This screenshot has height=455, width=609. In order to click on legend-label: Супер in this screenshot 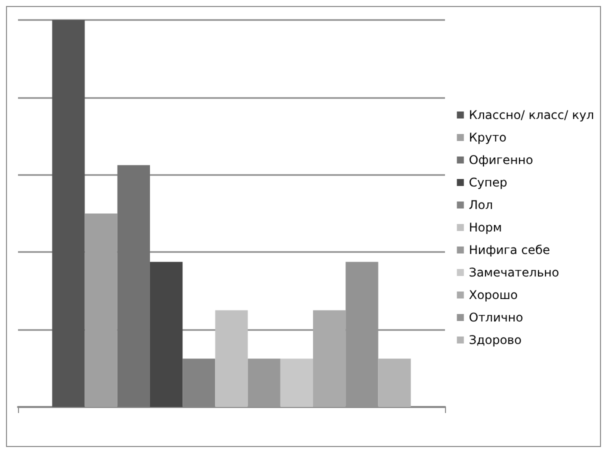, I will do `click(488, 183)`.